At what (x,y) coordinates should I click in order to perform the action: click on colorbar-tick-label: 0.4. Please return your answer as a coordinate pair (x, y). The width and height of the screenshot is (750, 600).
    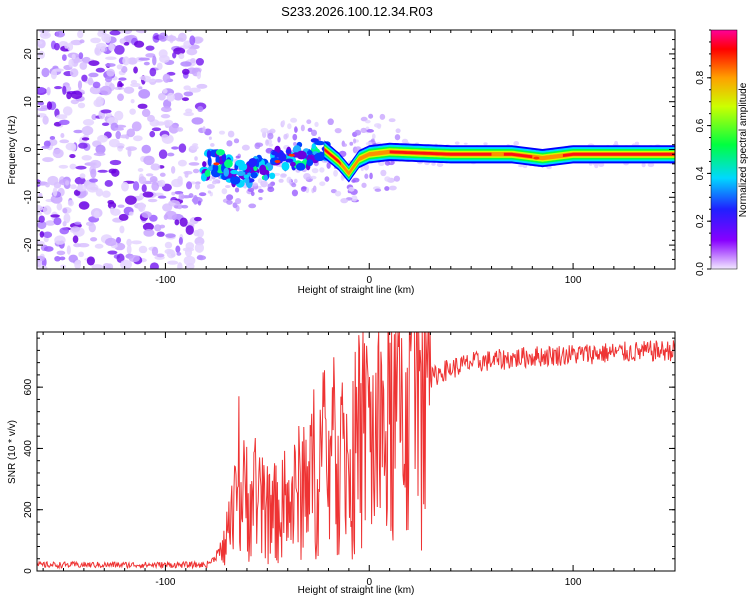
    Looking at the image, I should click on (700, 173).